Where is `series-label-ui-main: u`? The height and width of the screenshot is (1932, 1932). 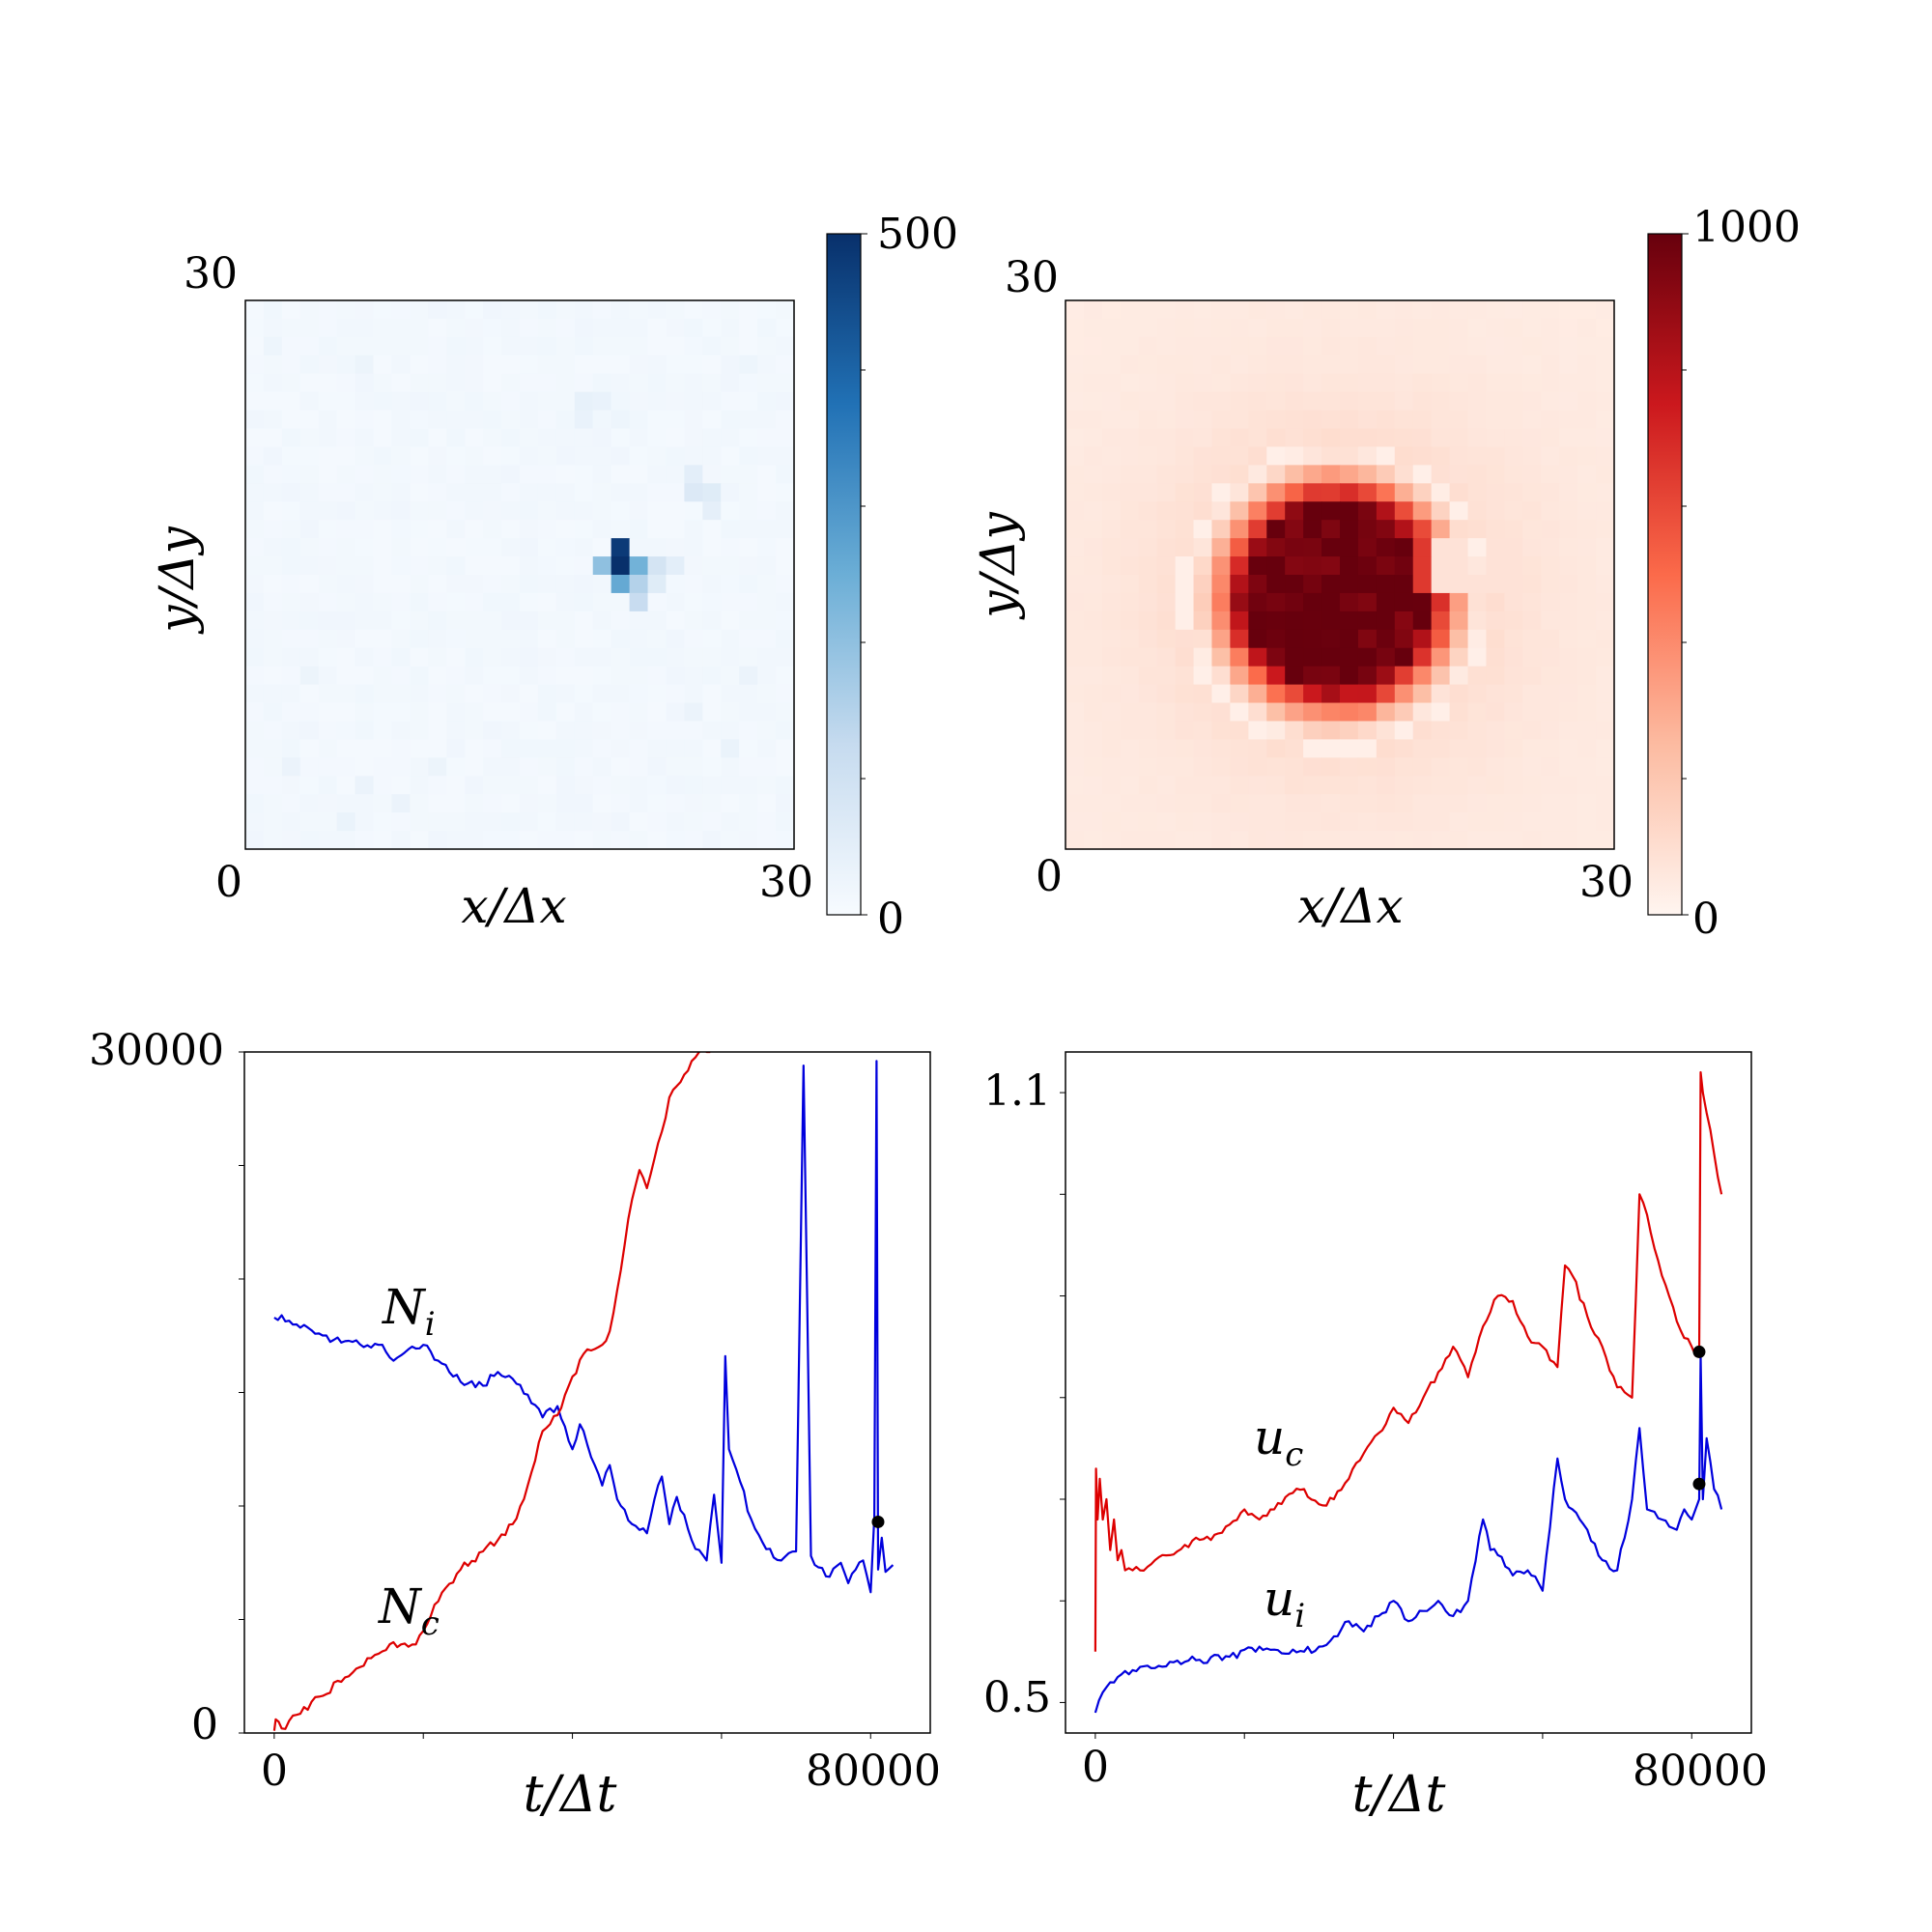 series-label-ui-main: u is located at coordinates (1279, 1599).